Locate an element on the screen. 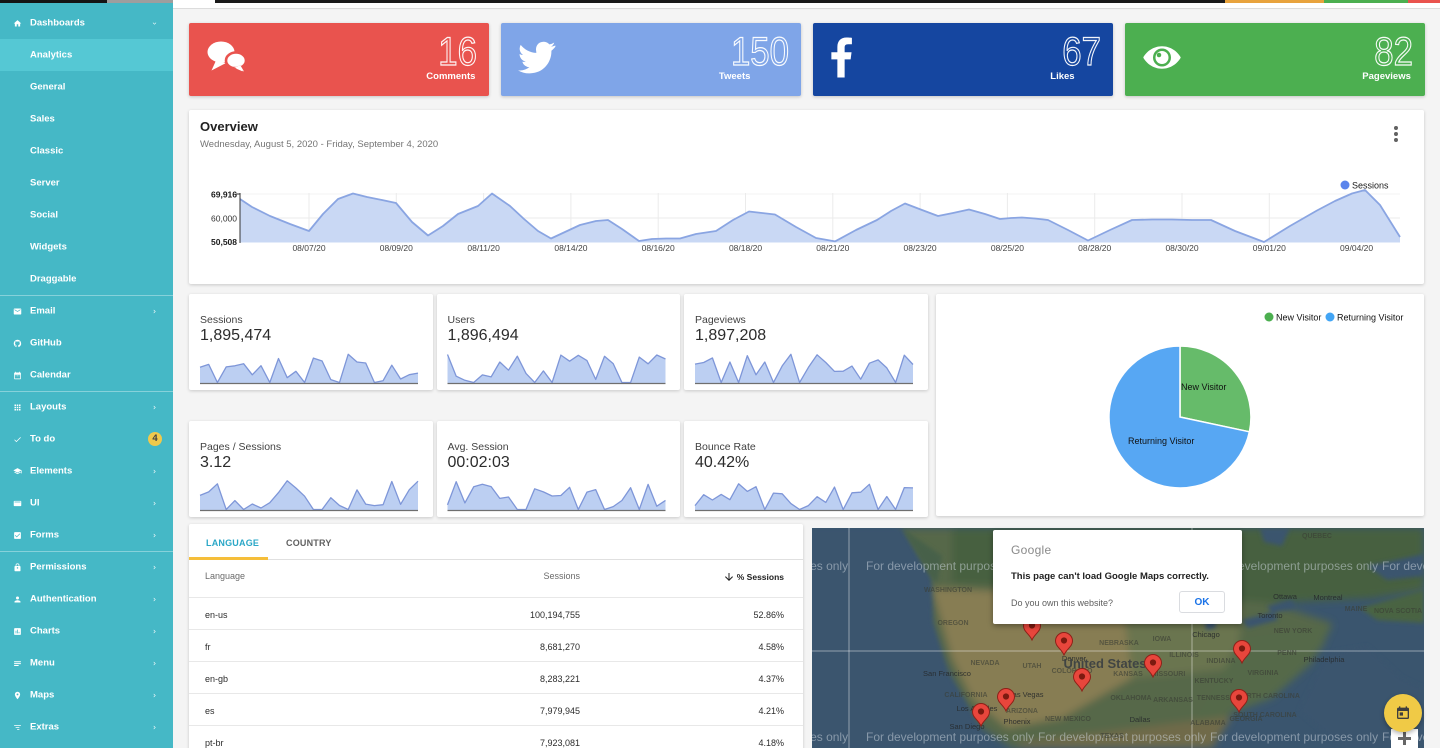  svg-text: 08/18/20 is located at coordinates (745, 248).